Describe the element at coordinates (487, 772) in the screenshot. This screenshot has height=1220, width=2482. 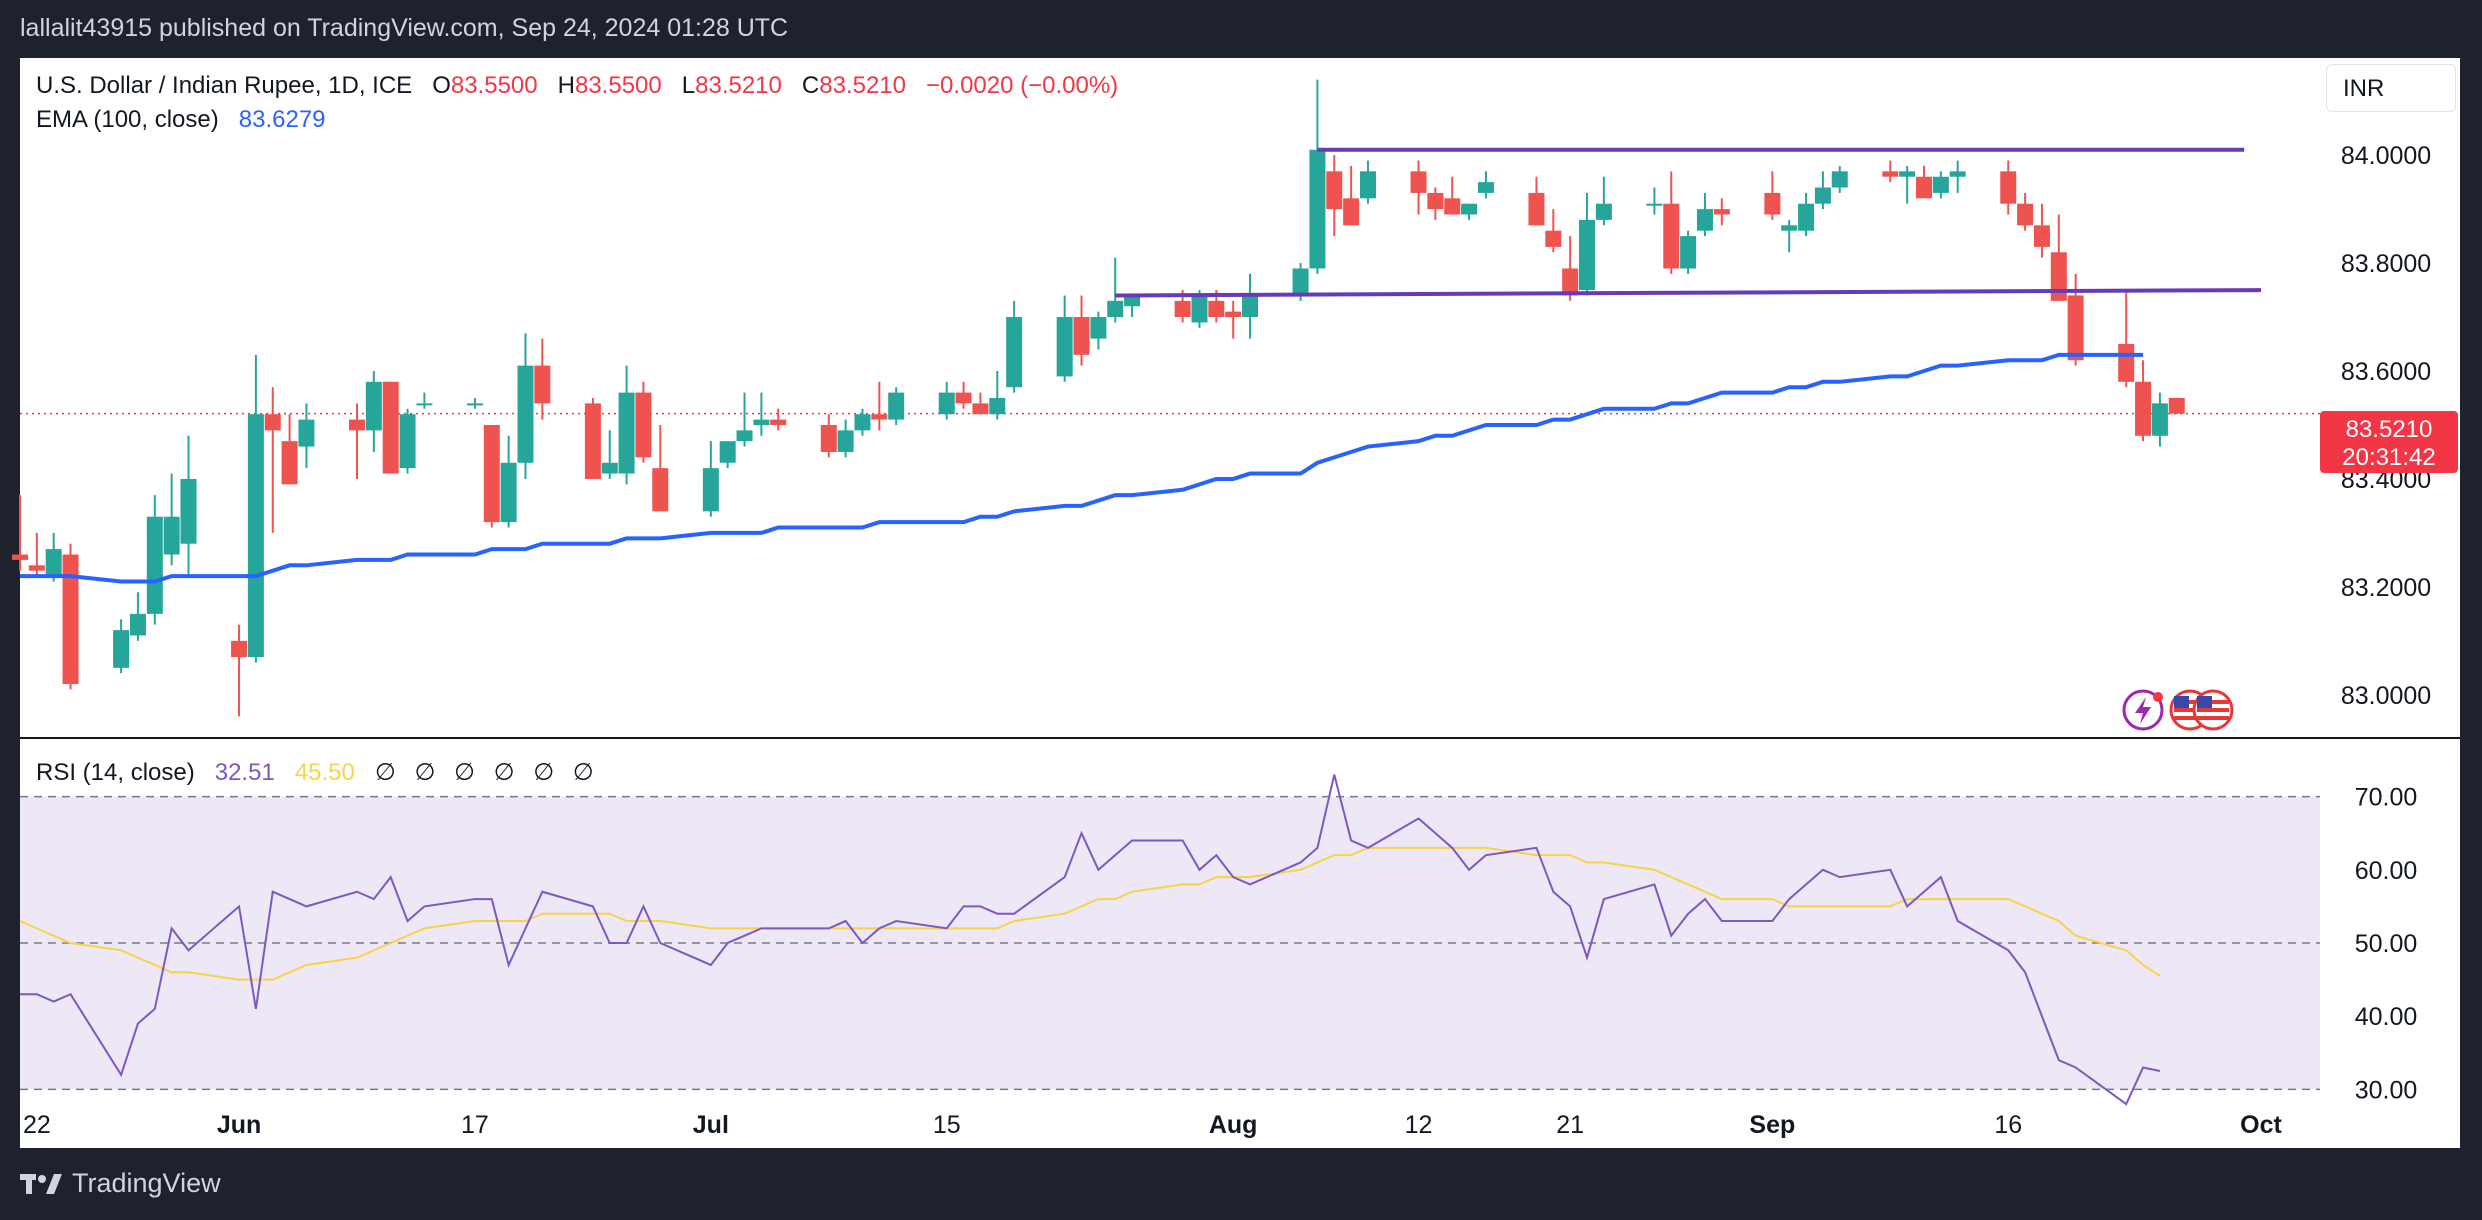
I see `rsi-na-values: ∅ ∅ ∅ ∅ ∅ ∅` at that location.